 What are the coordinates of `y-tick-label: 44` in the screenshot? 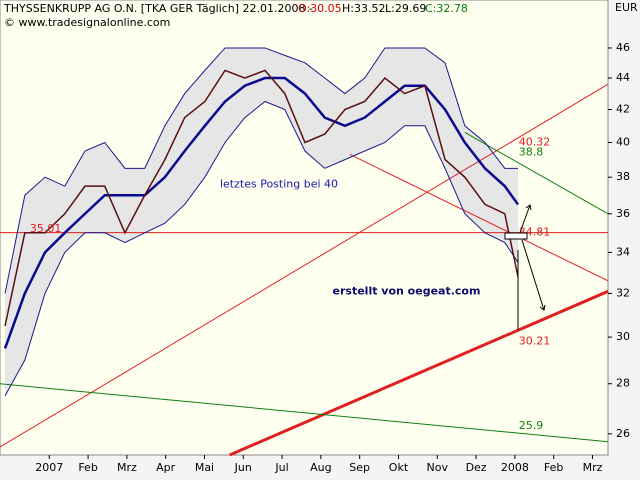 It's located at (623, 77).